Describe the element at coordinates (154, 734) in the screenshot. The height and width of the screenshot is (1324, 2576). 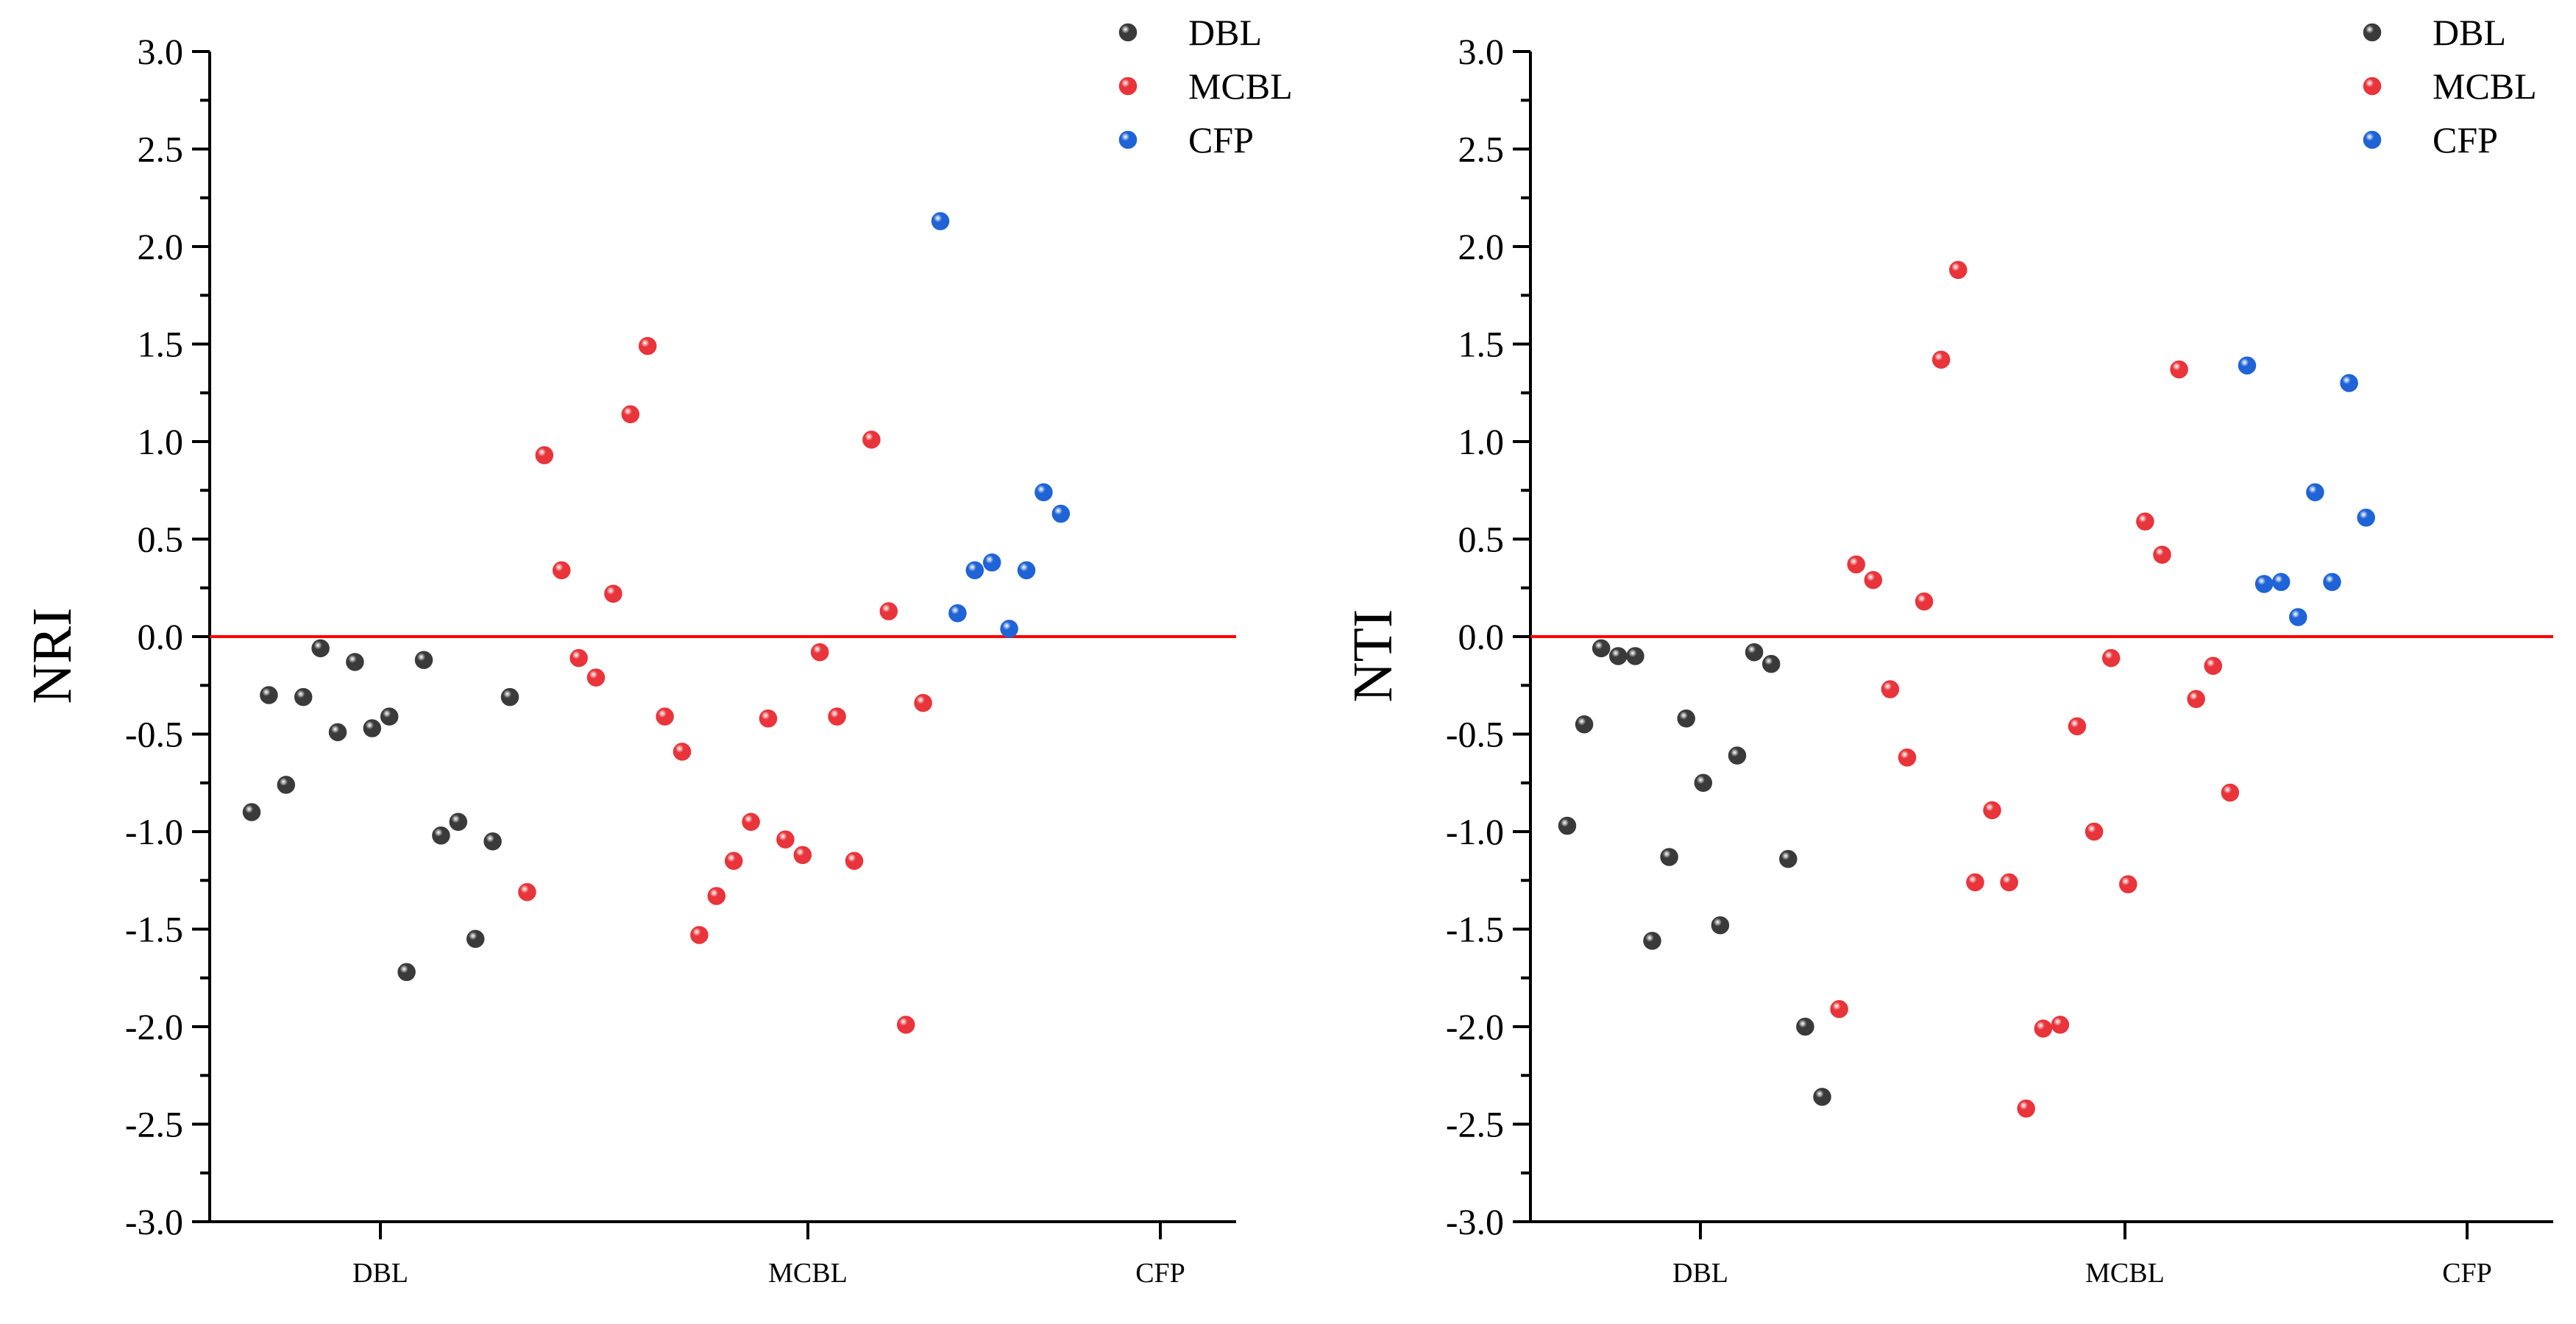
I see `y-tick-label: -0.5` at that location.